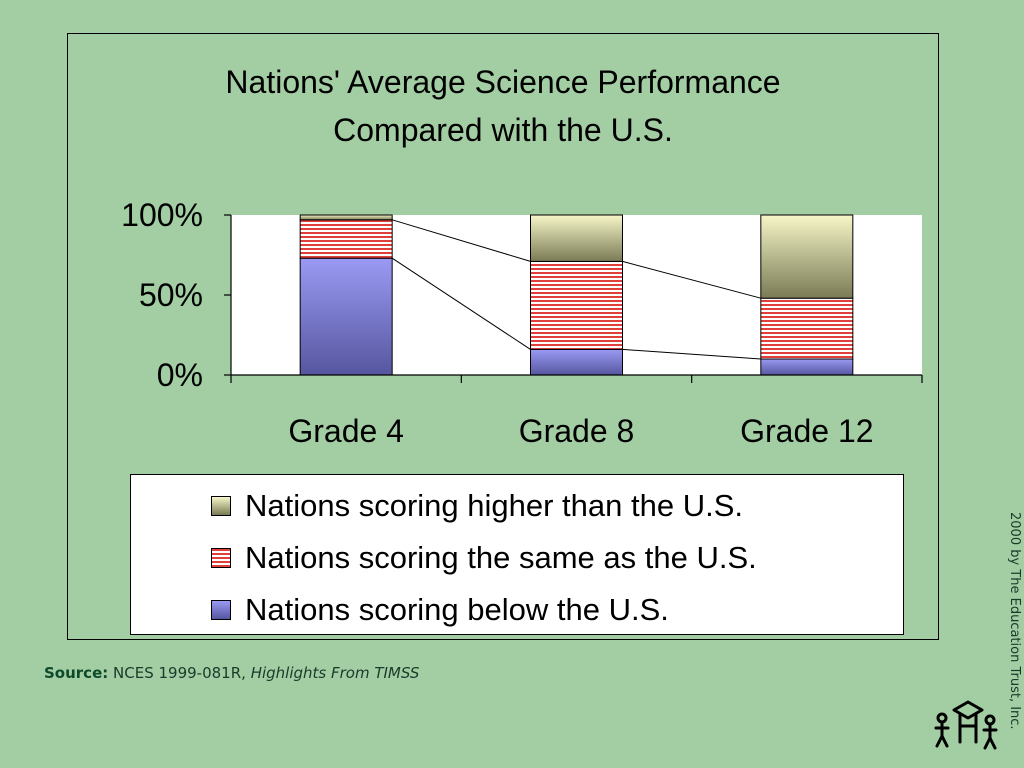 The image size is (1024, 768). What do you see at coordinates (179, 673) in the screenshot?
I see `source-text: NCES 1999-081R,` at bounding box center [179, 673].